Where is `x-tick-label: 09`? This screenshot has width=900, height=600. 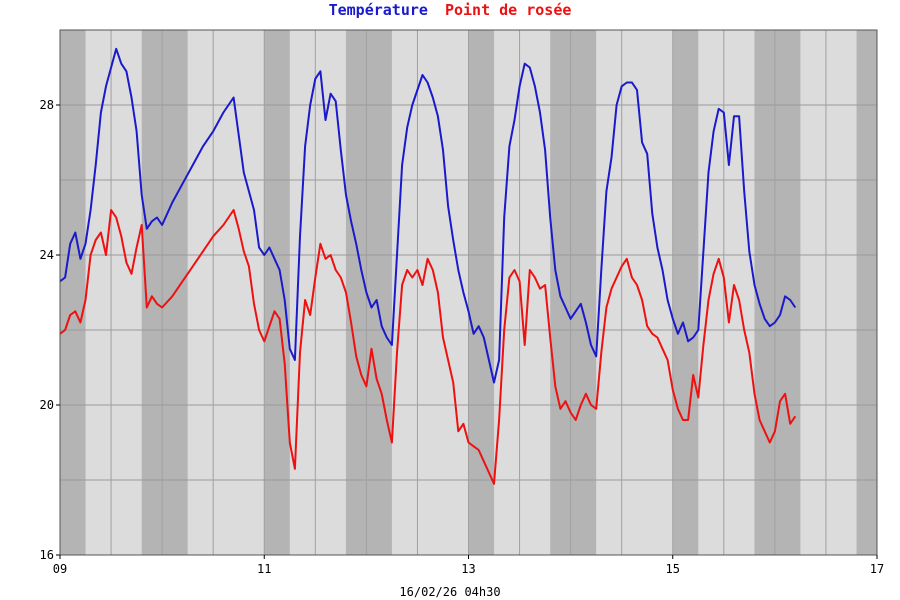 x-tick-label: 09 is located at coordinates (60, 569).